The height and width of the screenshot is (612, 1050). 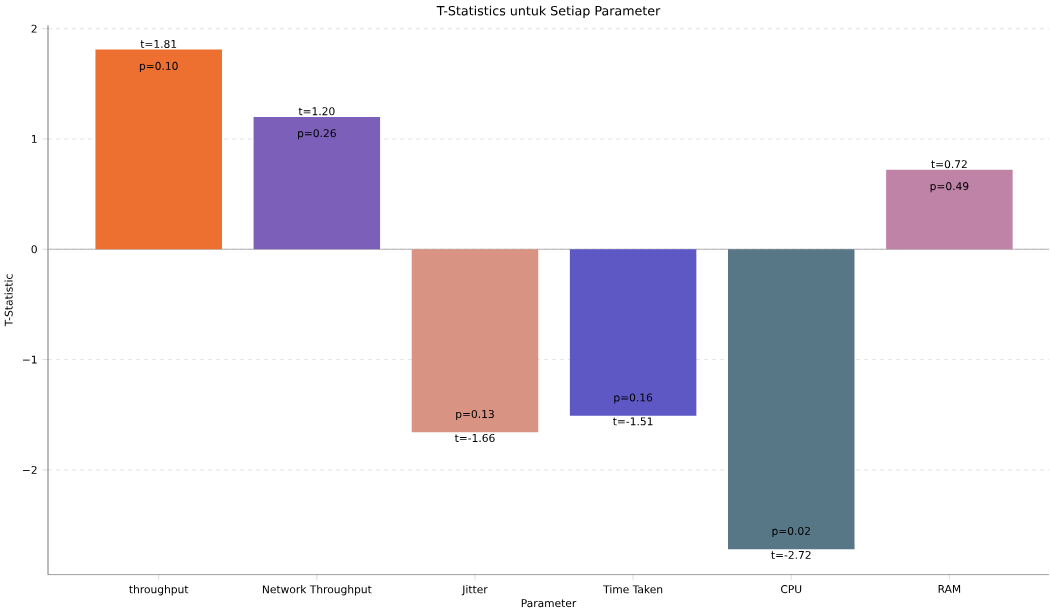 What do you see at coordinates (633, 589) in the screenshot?
I see `x-tick-label: Time Taken` at bounding box center [633, 589].